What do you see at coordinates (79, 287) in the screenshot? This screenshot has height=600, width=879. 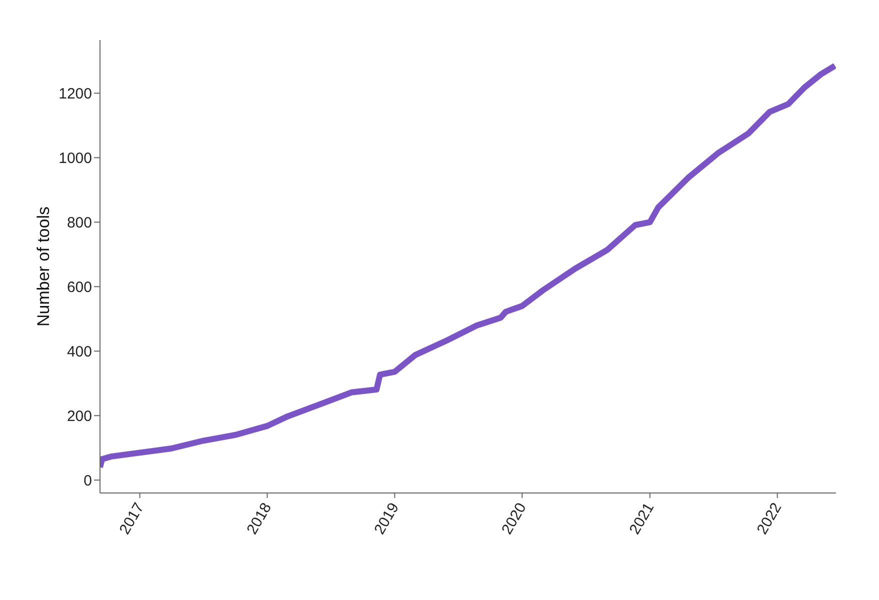 I see `y-tick-label: 600` at bounding box center [79, 287].